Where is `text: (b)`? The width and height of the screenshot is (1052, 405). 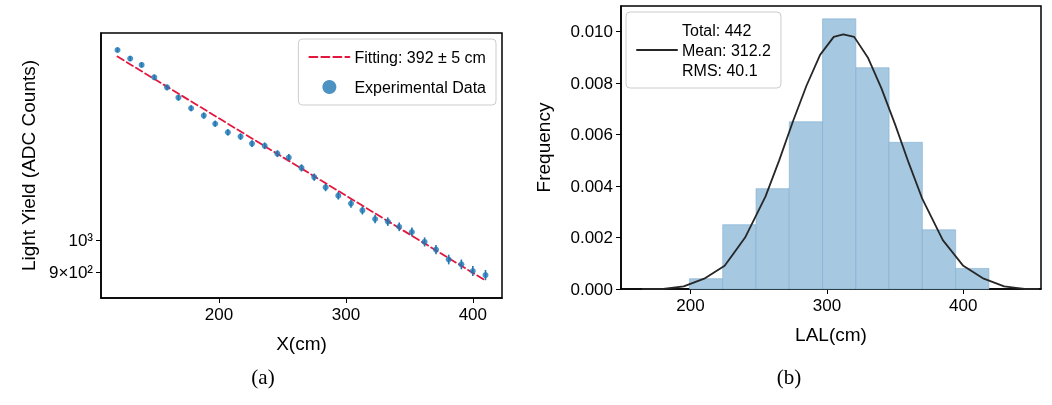 text: (b) is located at coordinates (789, 376).